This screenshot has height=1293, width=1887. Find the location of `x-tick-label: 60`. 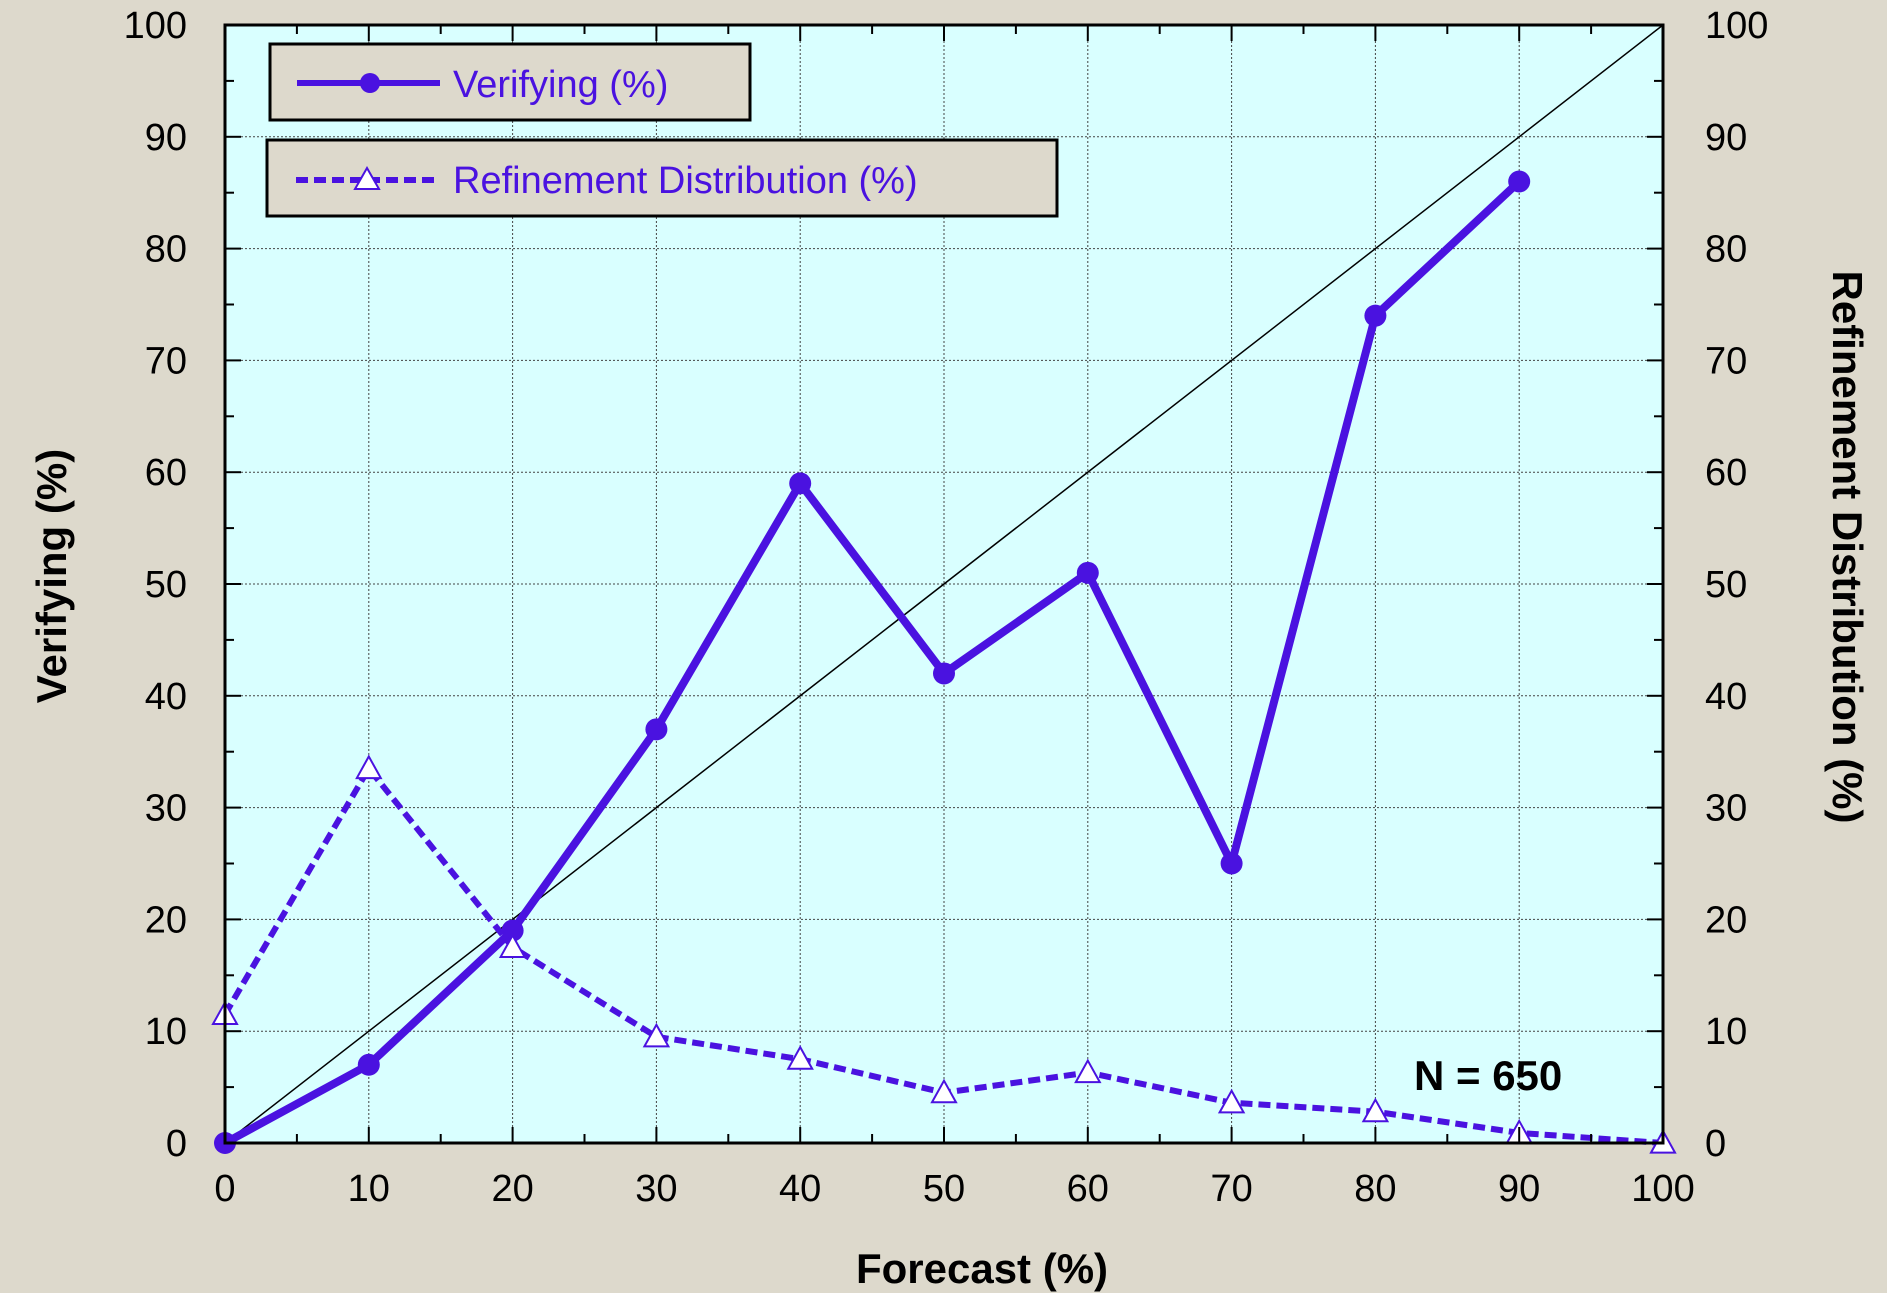

x-tick-label: 60 is located at coordinates (1088, 1189).